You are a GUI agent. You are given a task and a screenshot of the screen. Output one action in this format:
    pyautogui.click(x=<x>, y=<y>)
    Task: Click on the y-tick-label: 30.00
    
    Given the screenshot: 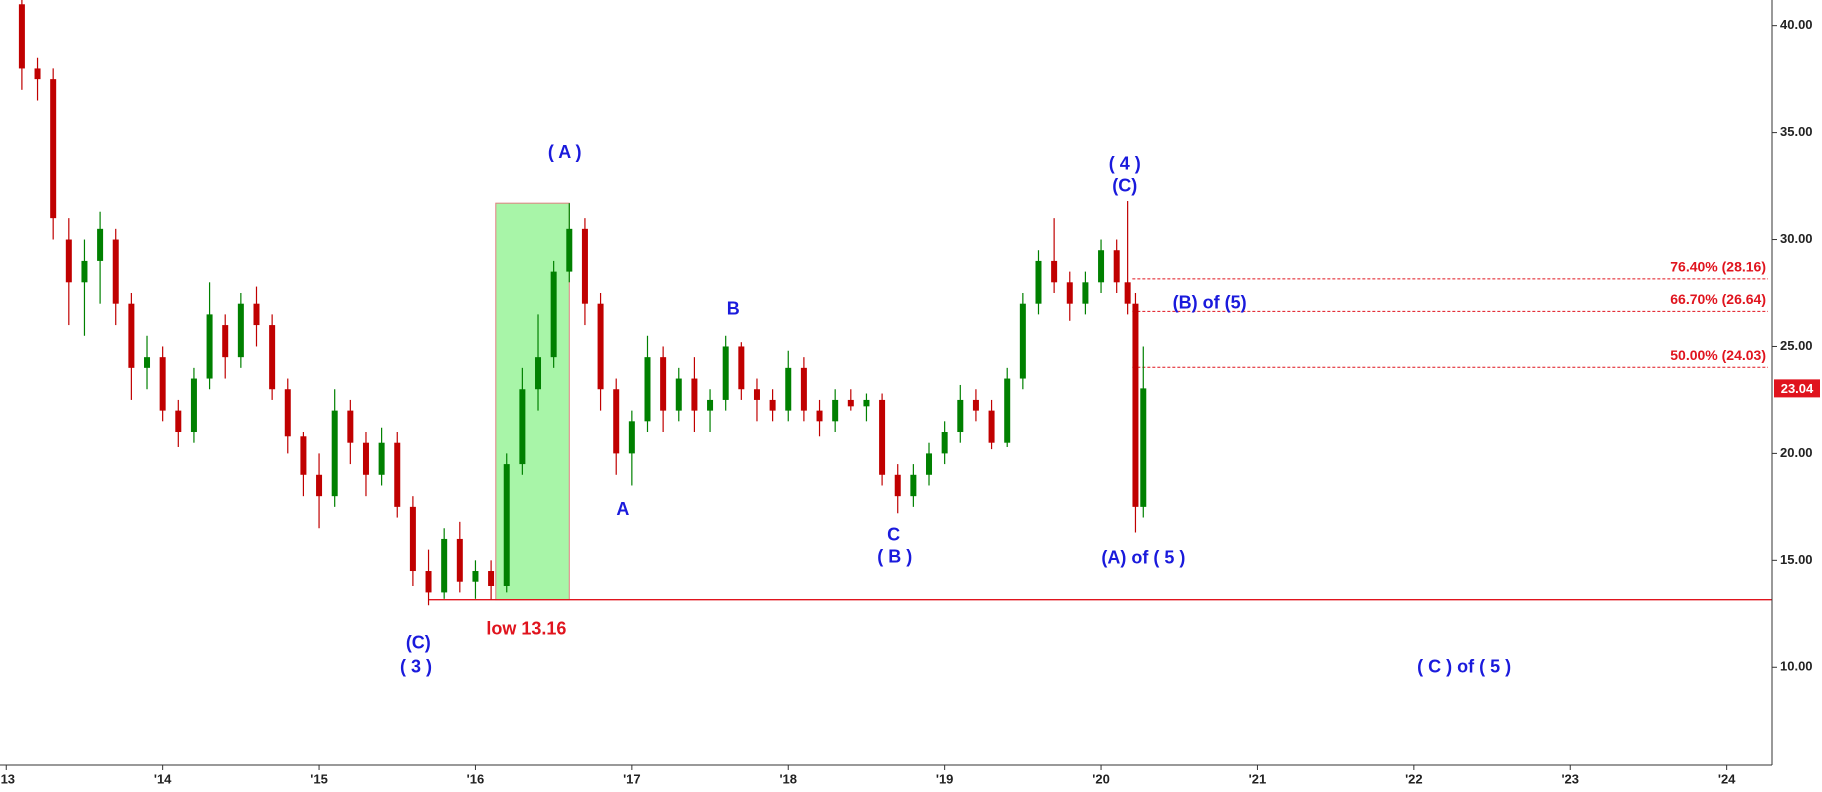 What is the action you would take?
    pyautogui.click(x=1796, y=238)
    